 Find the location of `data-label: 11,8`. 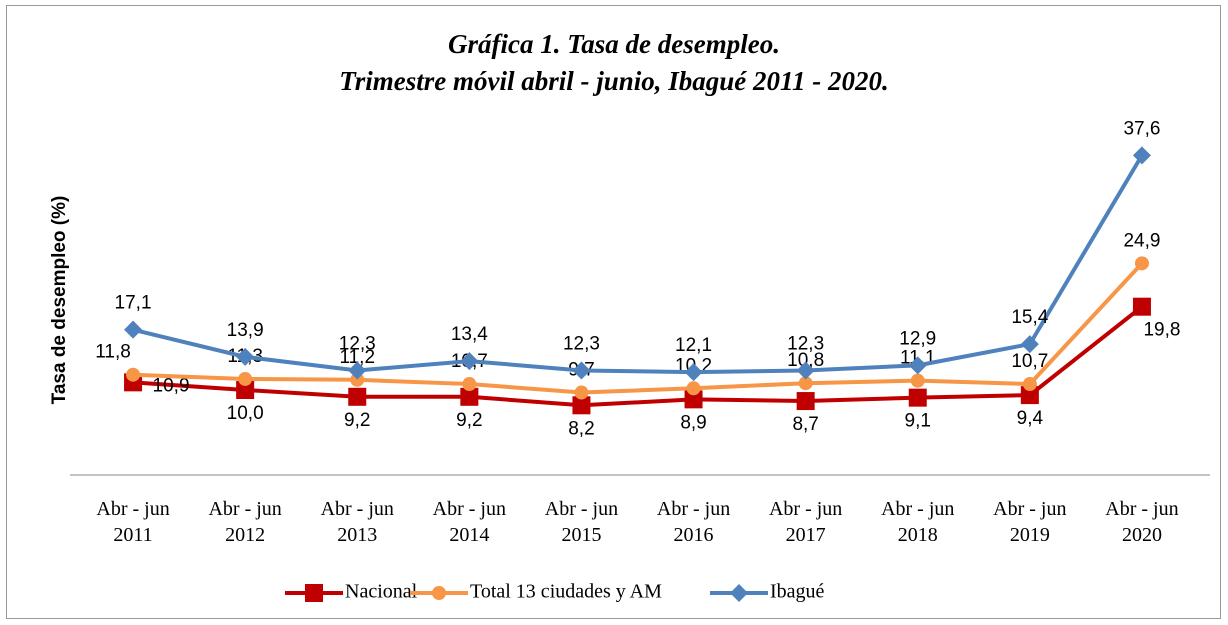

data-label: 11,8 is located at coordinates (113, 352).